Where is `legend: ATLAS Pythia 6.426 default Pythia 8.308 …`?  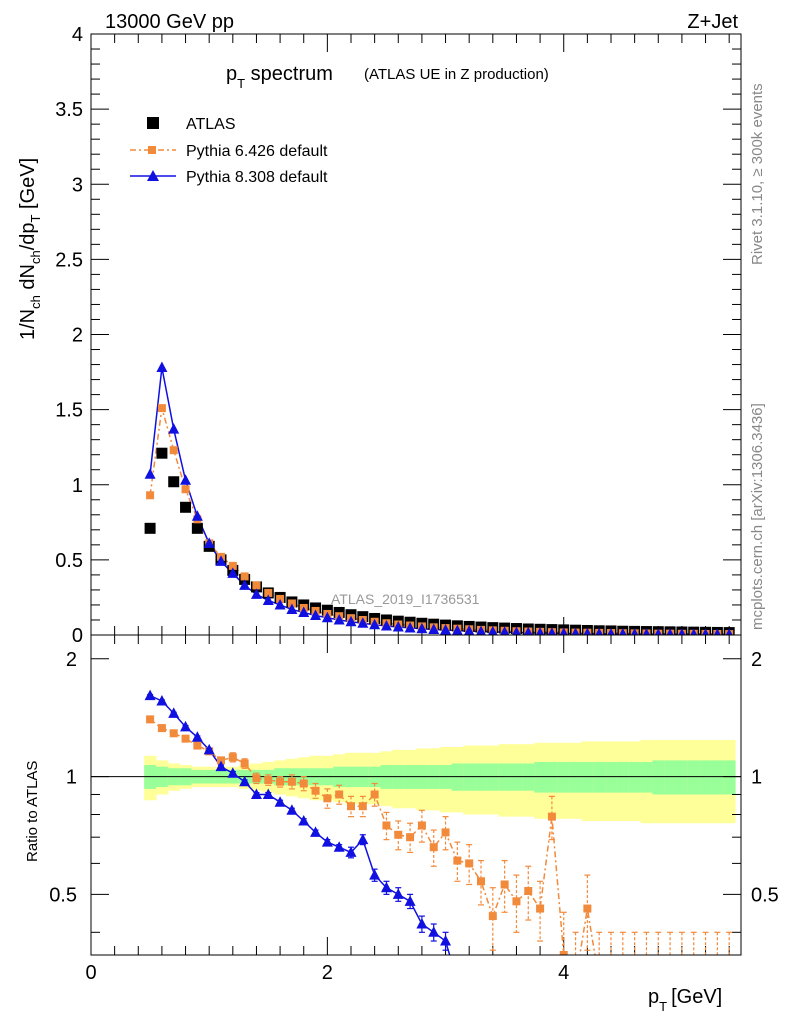
legend: ATLAS Pythia 6.426 default Pythia 8.308 … is located at coordinates (229, 151).